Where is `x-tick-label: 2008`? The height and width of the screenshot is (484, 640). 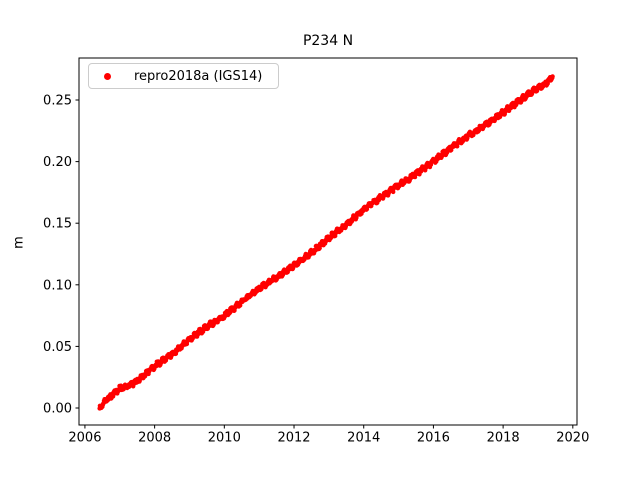
x-tick-label: 2008 is located at coordinates (154, 438).